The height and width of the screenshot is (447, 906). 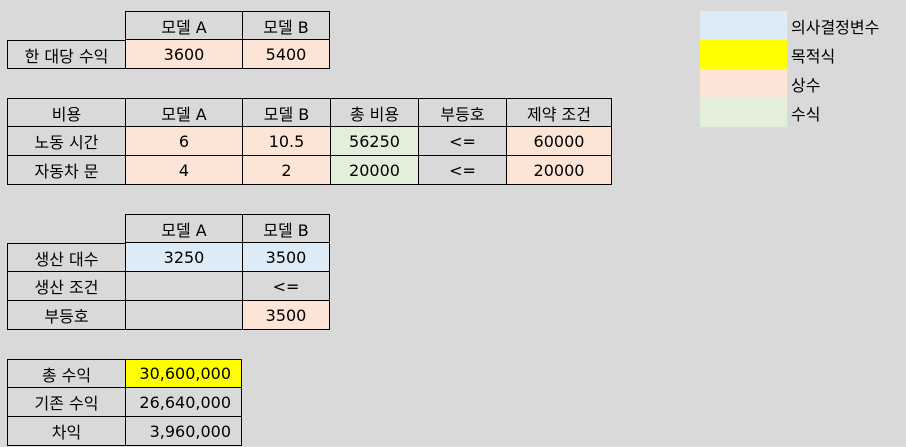 What do you see at coordinates (183, 170) in the screenshot?
I see `t2-door-model-a: 4` at bounding box center [183, 170].